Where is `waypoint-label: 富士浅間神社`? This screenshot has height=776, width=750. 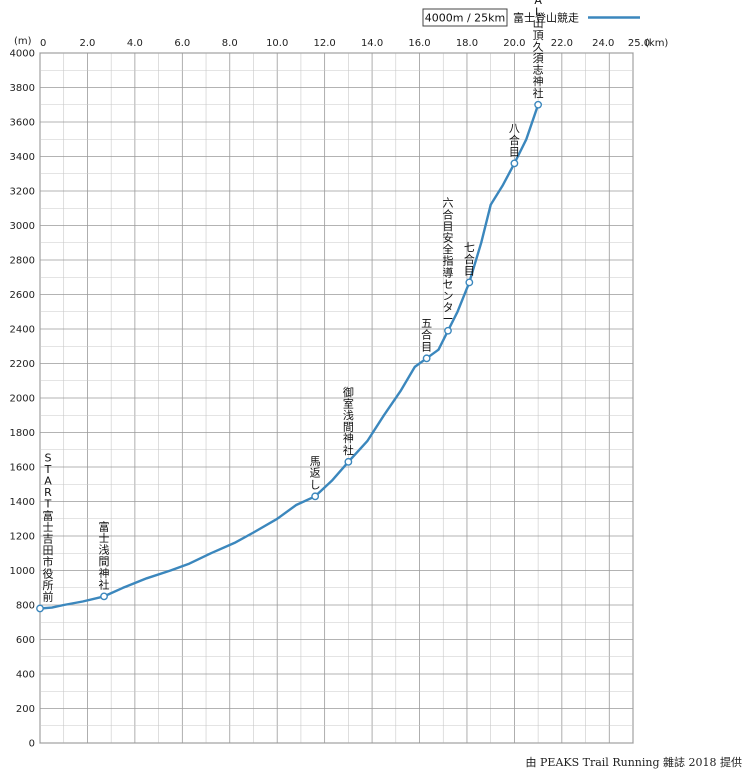
waypoint-label: 富士浅間神社 is located at coordinates (104, 555).